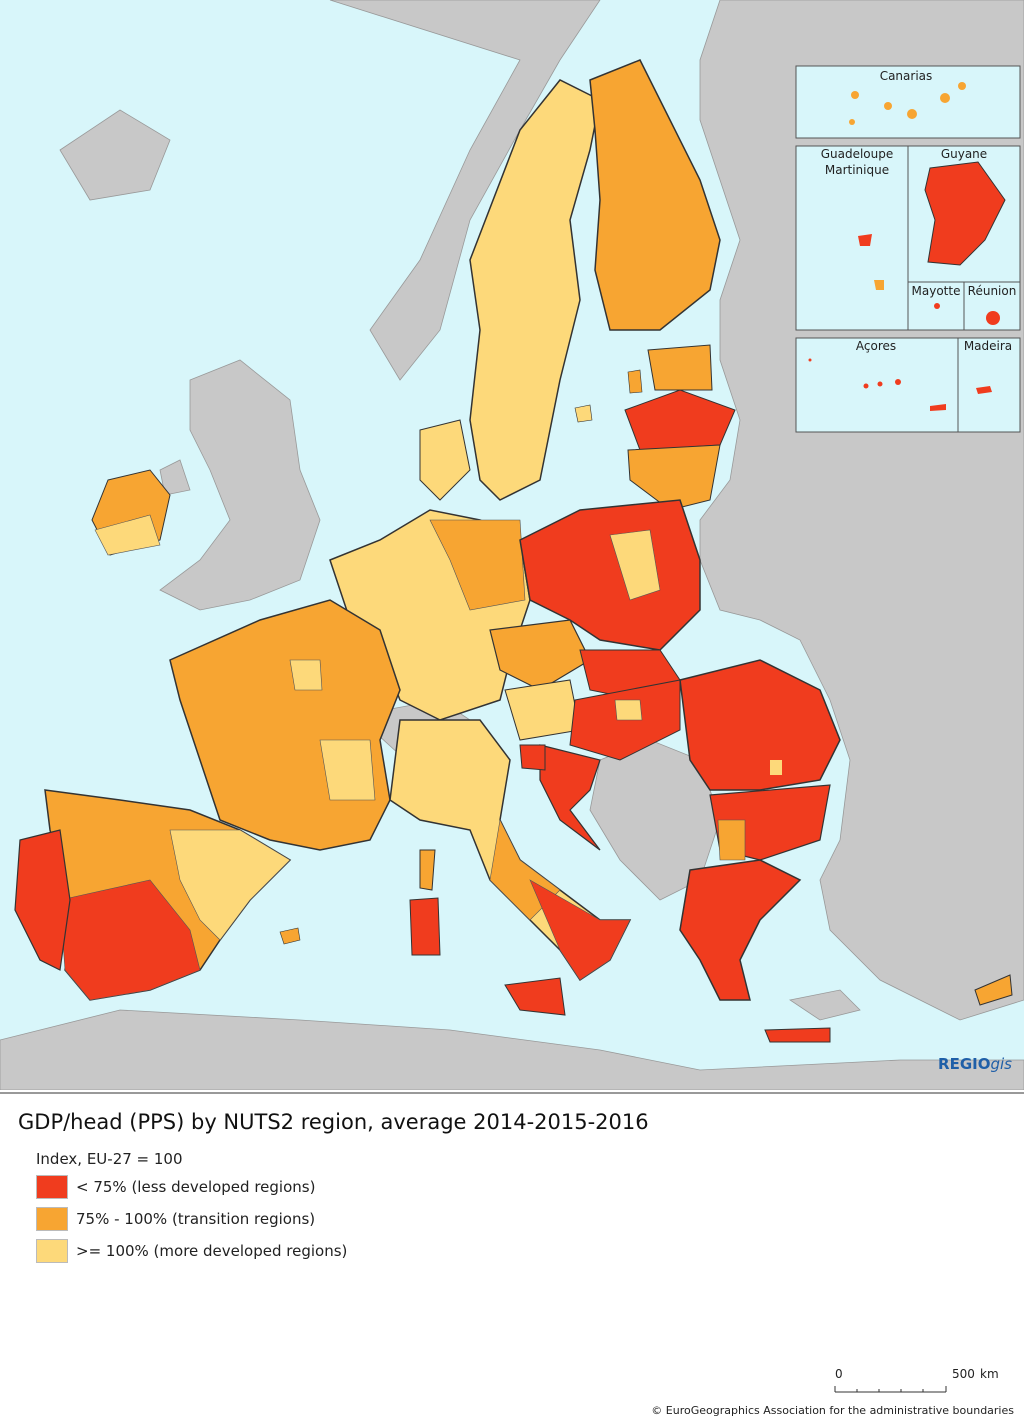  I want to click on region-crete, so click(797, 1035).